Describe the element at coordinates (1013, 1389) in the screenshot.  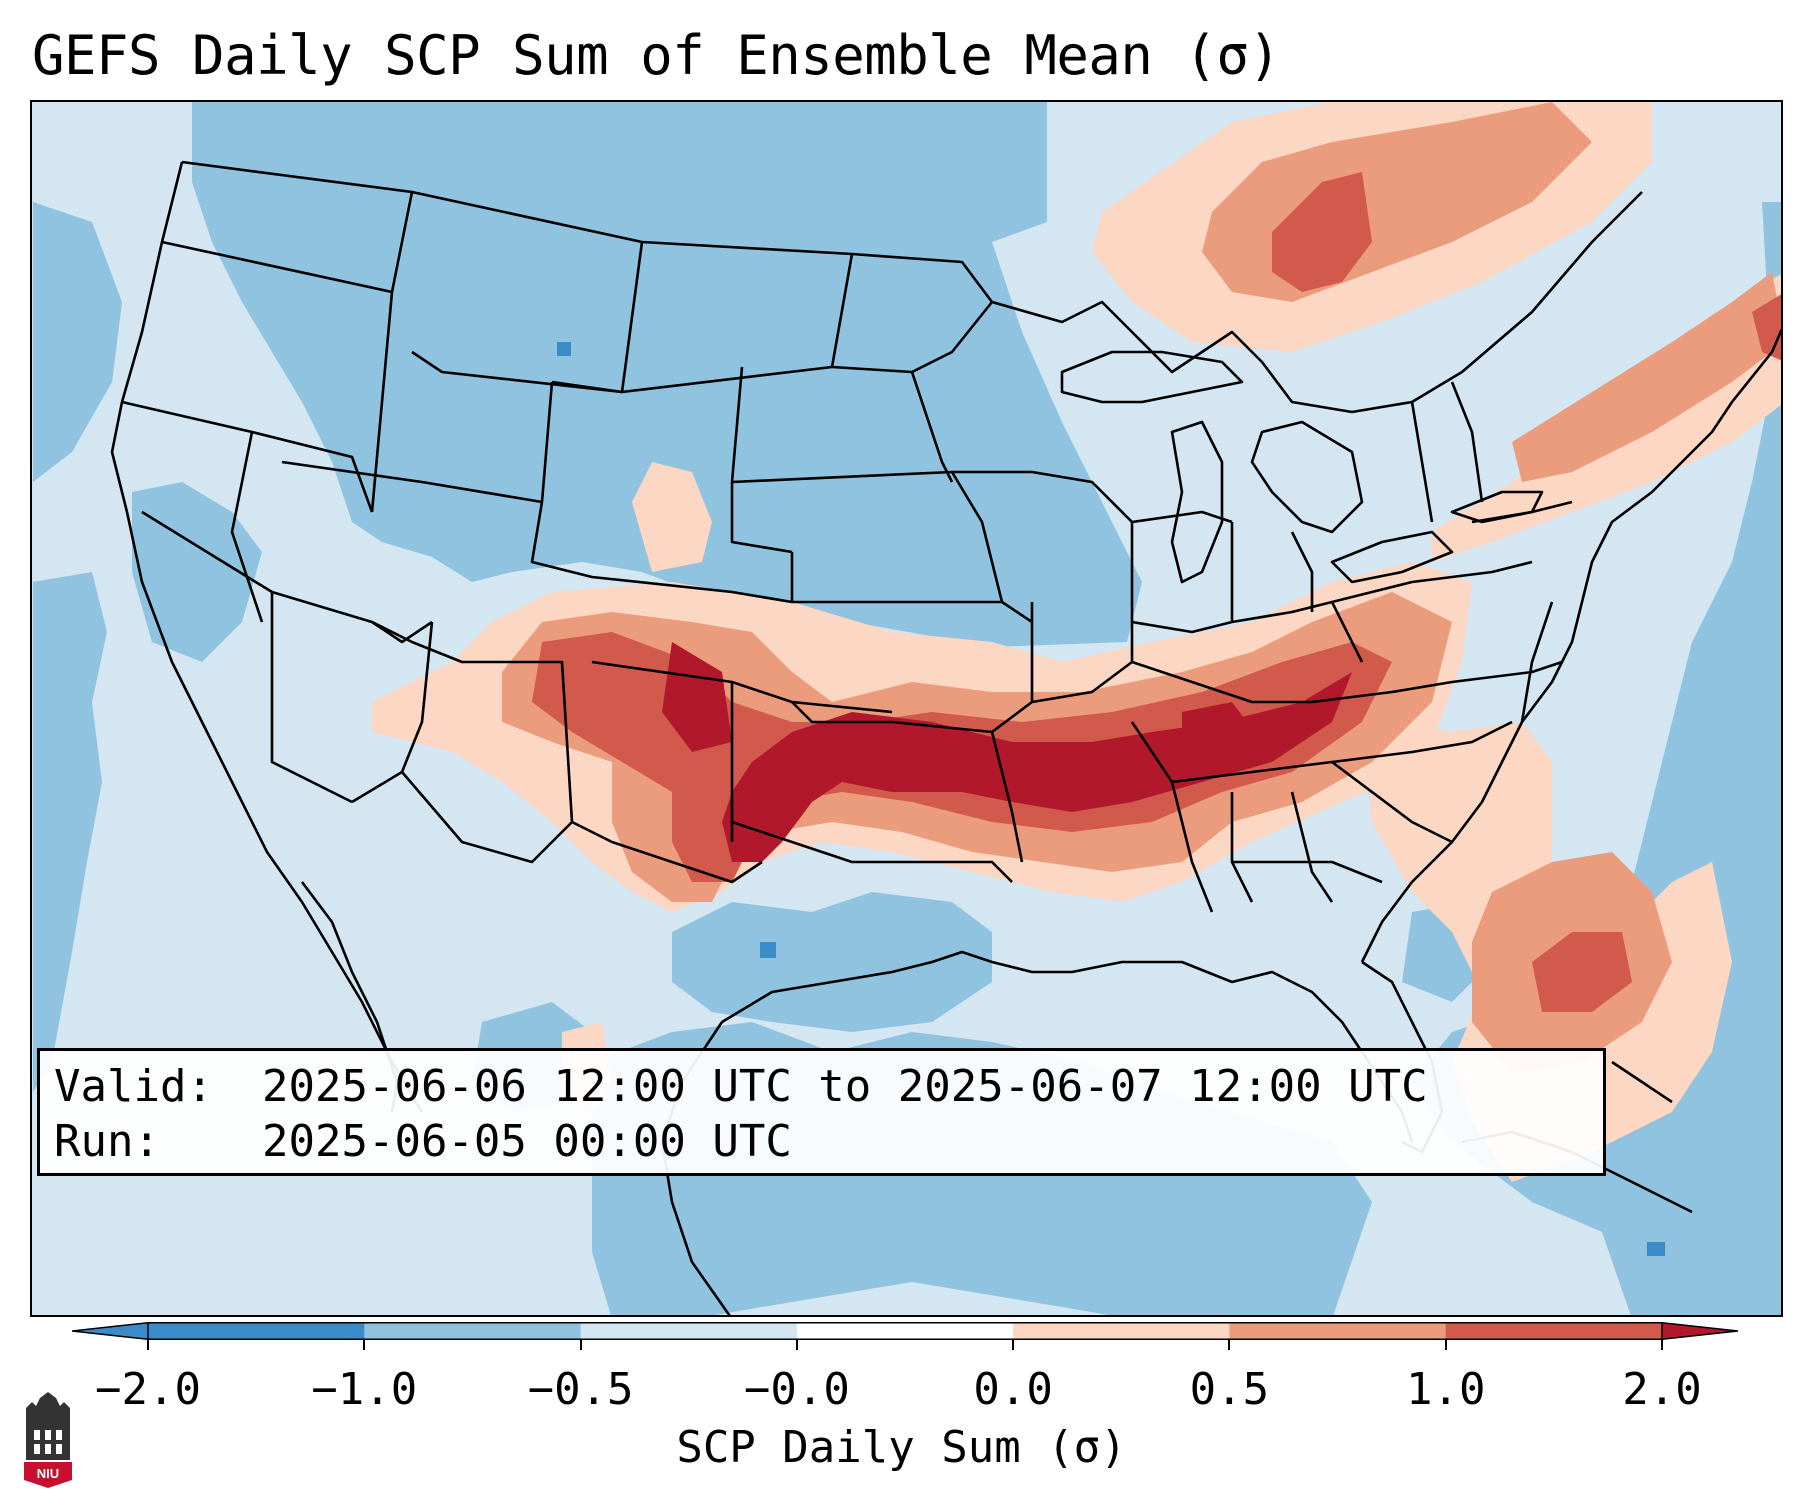
I see `colorbar-tick-label: 0.0` at that location.